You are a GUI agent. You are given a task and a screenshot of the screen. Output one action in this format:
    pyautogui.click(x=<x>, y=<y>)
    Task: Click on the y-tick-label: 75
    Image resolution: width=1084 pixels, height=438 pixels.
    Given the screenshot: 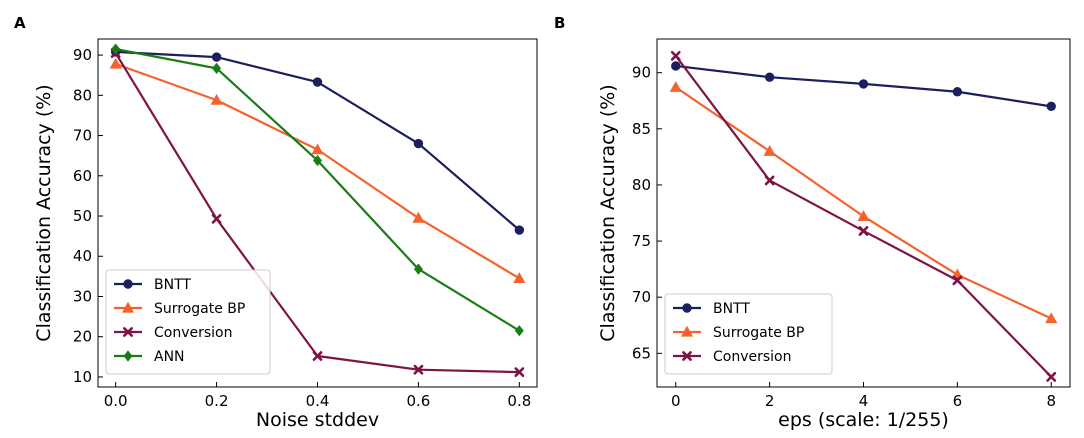 What is the action you would take?
    pyautogui.click(x=641, y=241)
    